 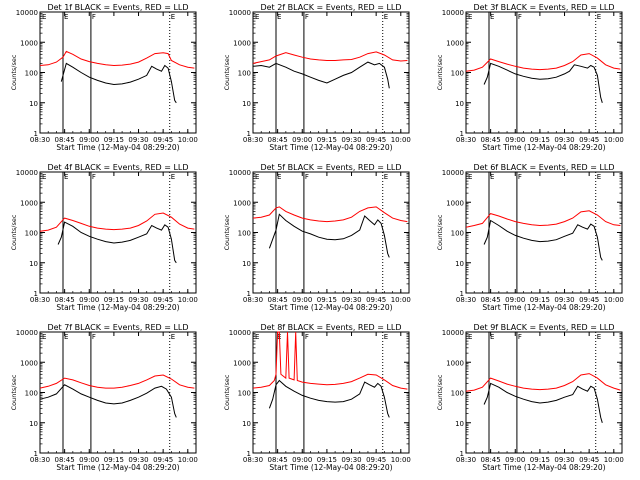 What do you see at coordinates (543, 7) in the screenshot?
I see `panel-title: Det 3f BLACK = Events, RED = LLD` at bounding box center [543, 7].